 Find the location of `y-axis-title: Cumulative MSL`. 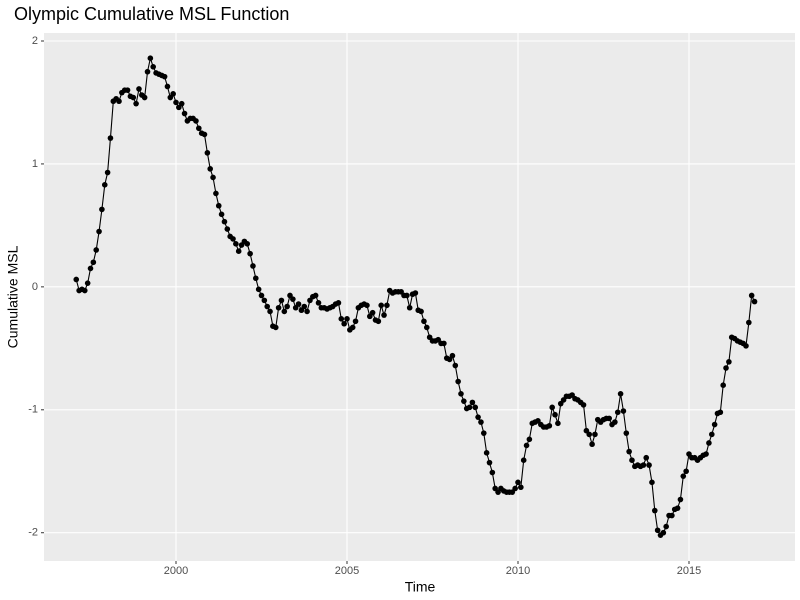

y-axis-title: Cumulative MSL is located at coordinates (13, 296).